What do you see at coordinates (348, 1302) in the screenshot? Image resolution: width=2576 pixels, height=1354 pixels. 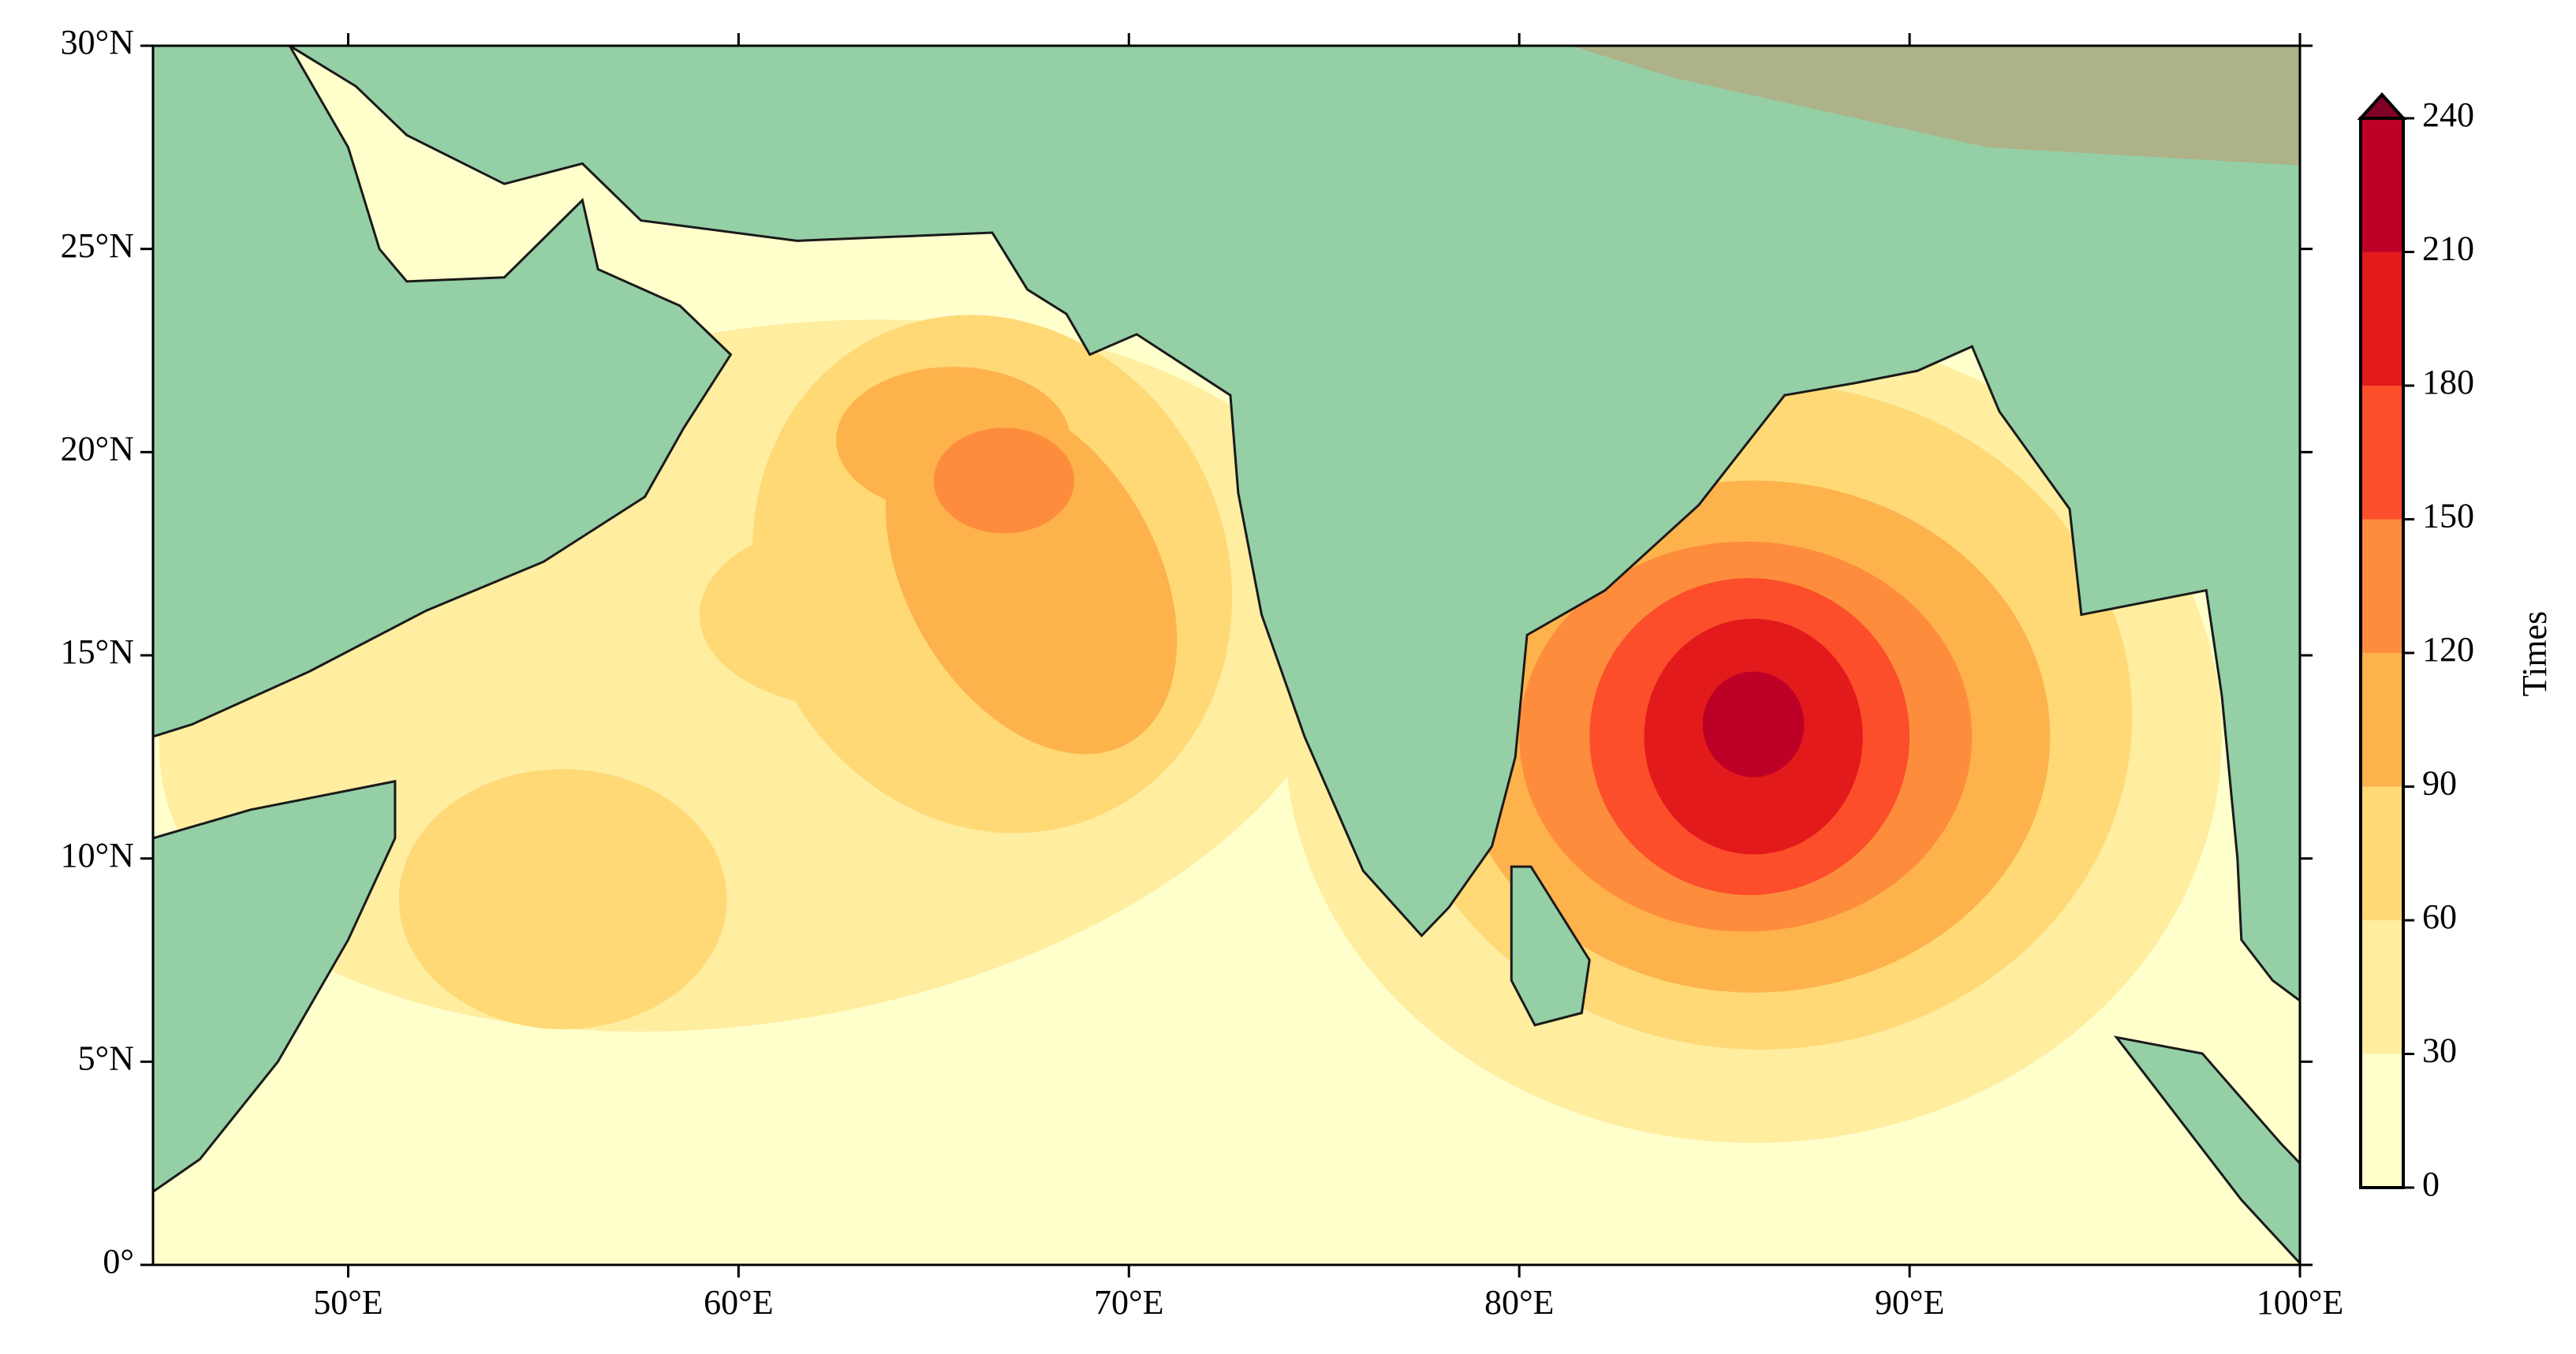 I see `x-tick-label: 50°E` at bounding box center [348, 1302].